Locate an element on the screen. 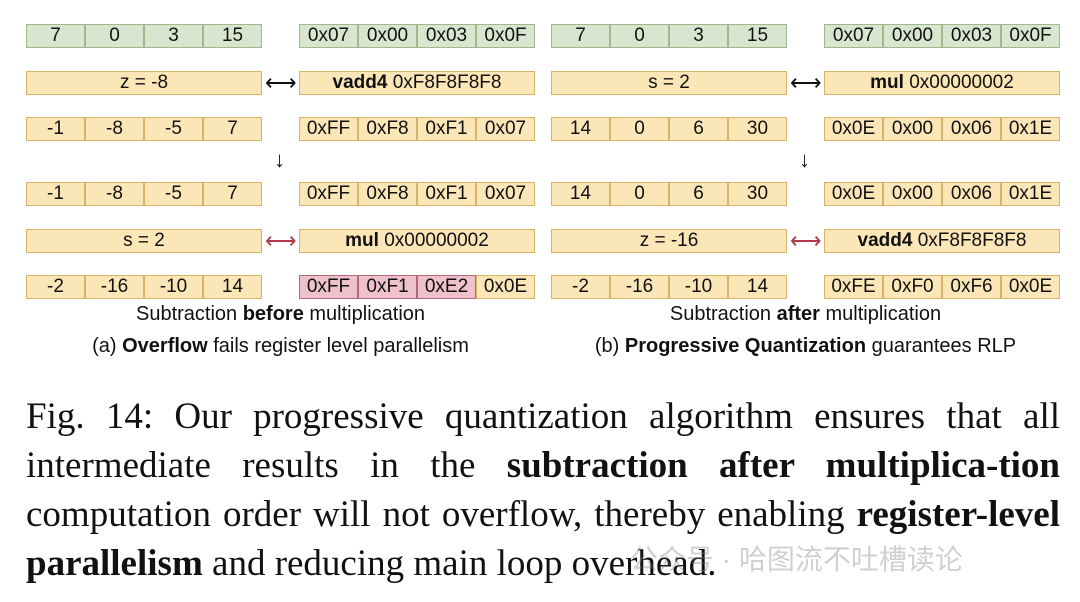 This screenshot has height=602, width=1080. left-top-values: 7 0 3 15 is located at coordinates (144, 36).